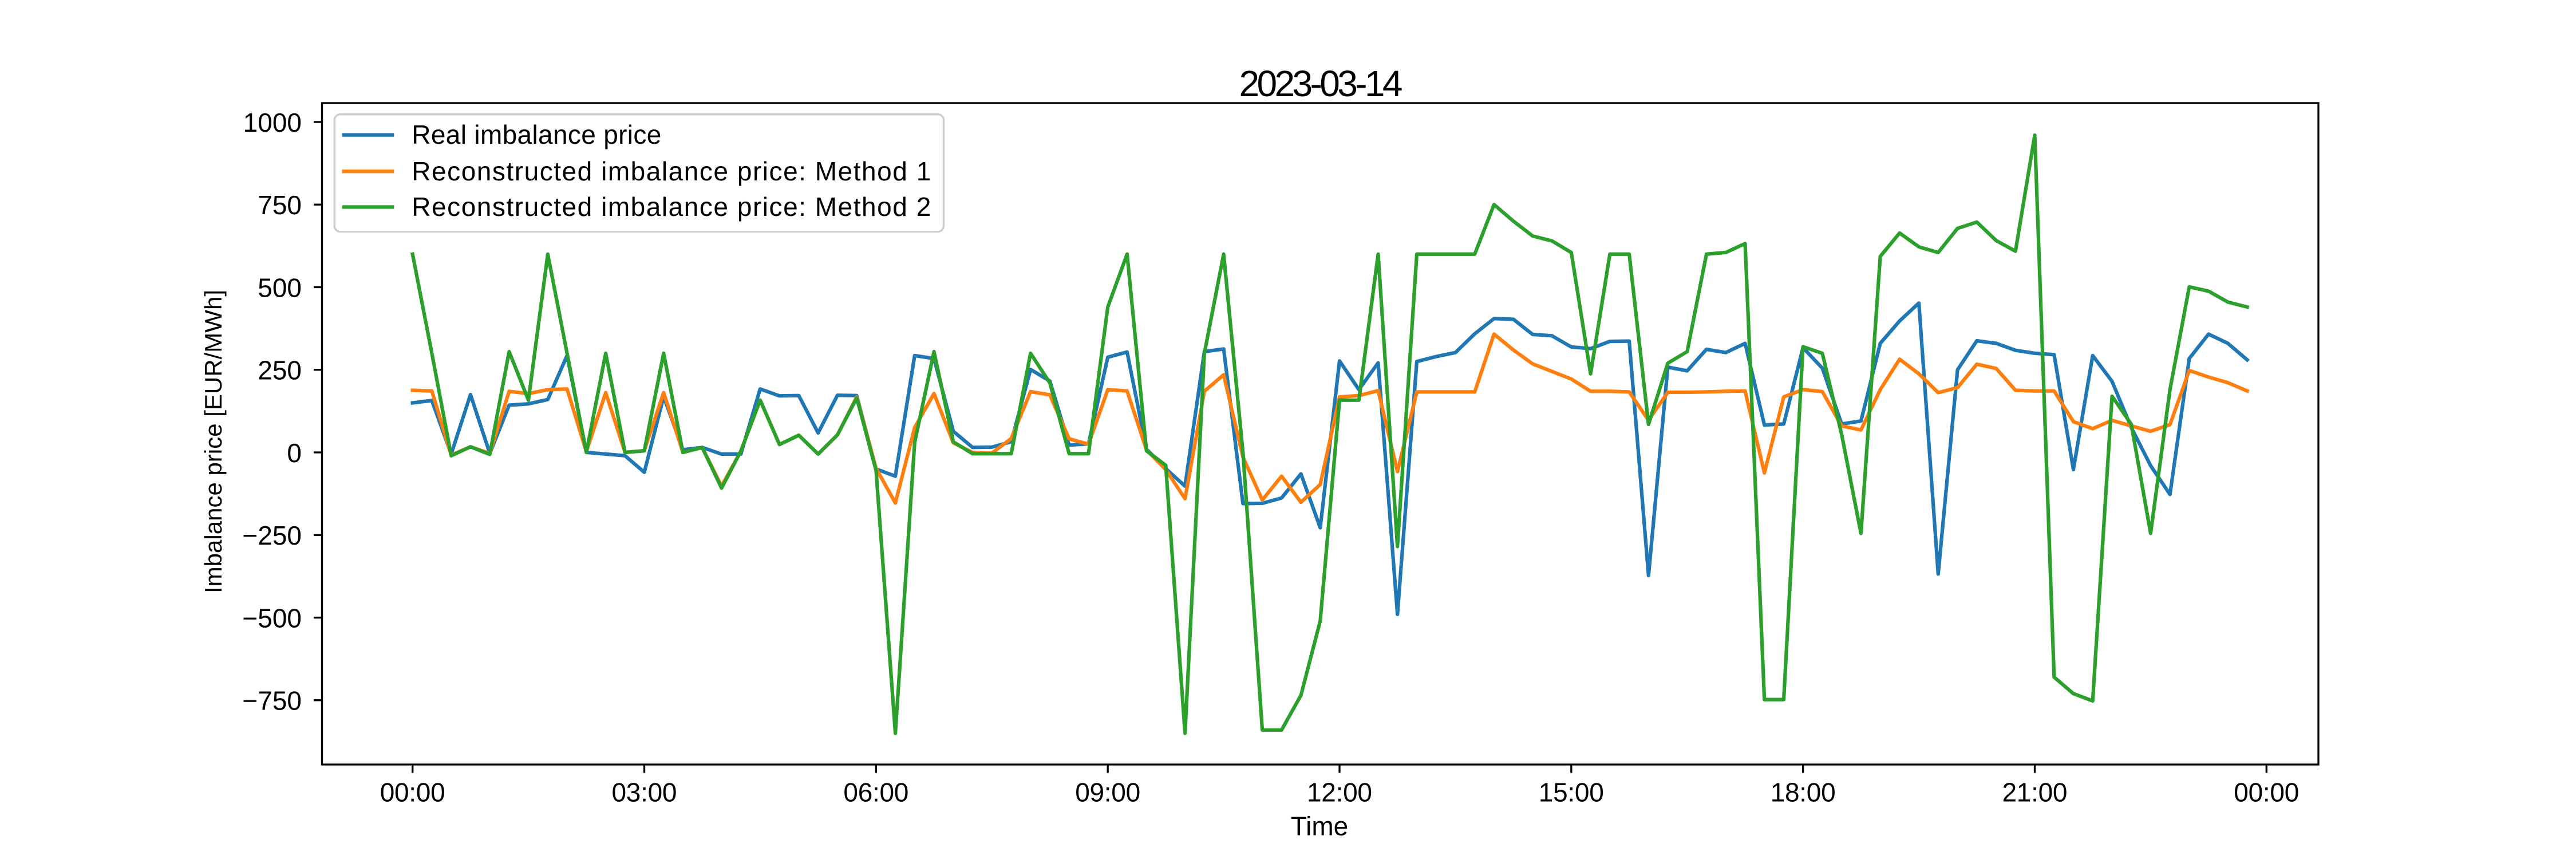 Image resolution: width=2576 pixels, height=859 pixels. What do you see at coordinates (280, 205) in the screenshot?
I see `svg-text: 750` at bounding box center [280, 205].